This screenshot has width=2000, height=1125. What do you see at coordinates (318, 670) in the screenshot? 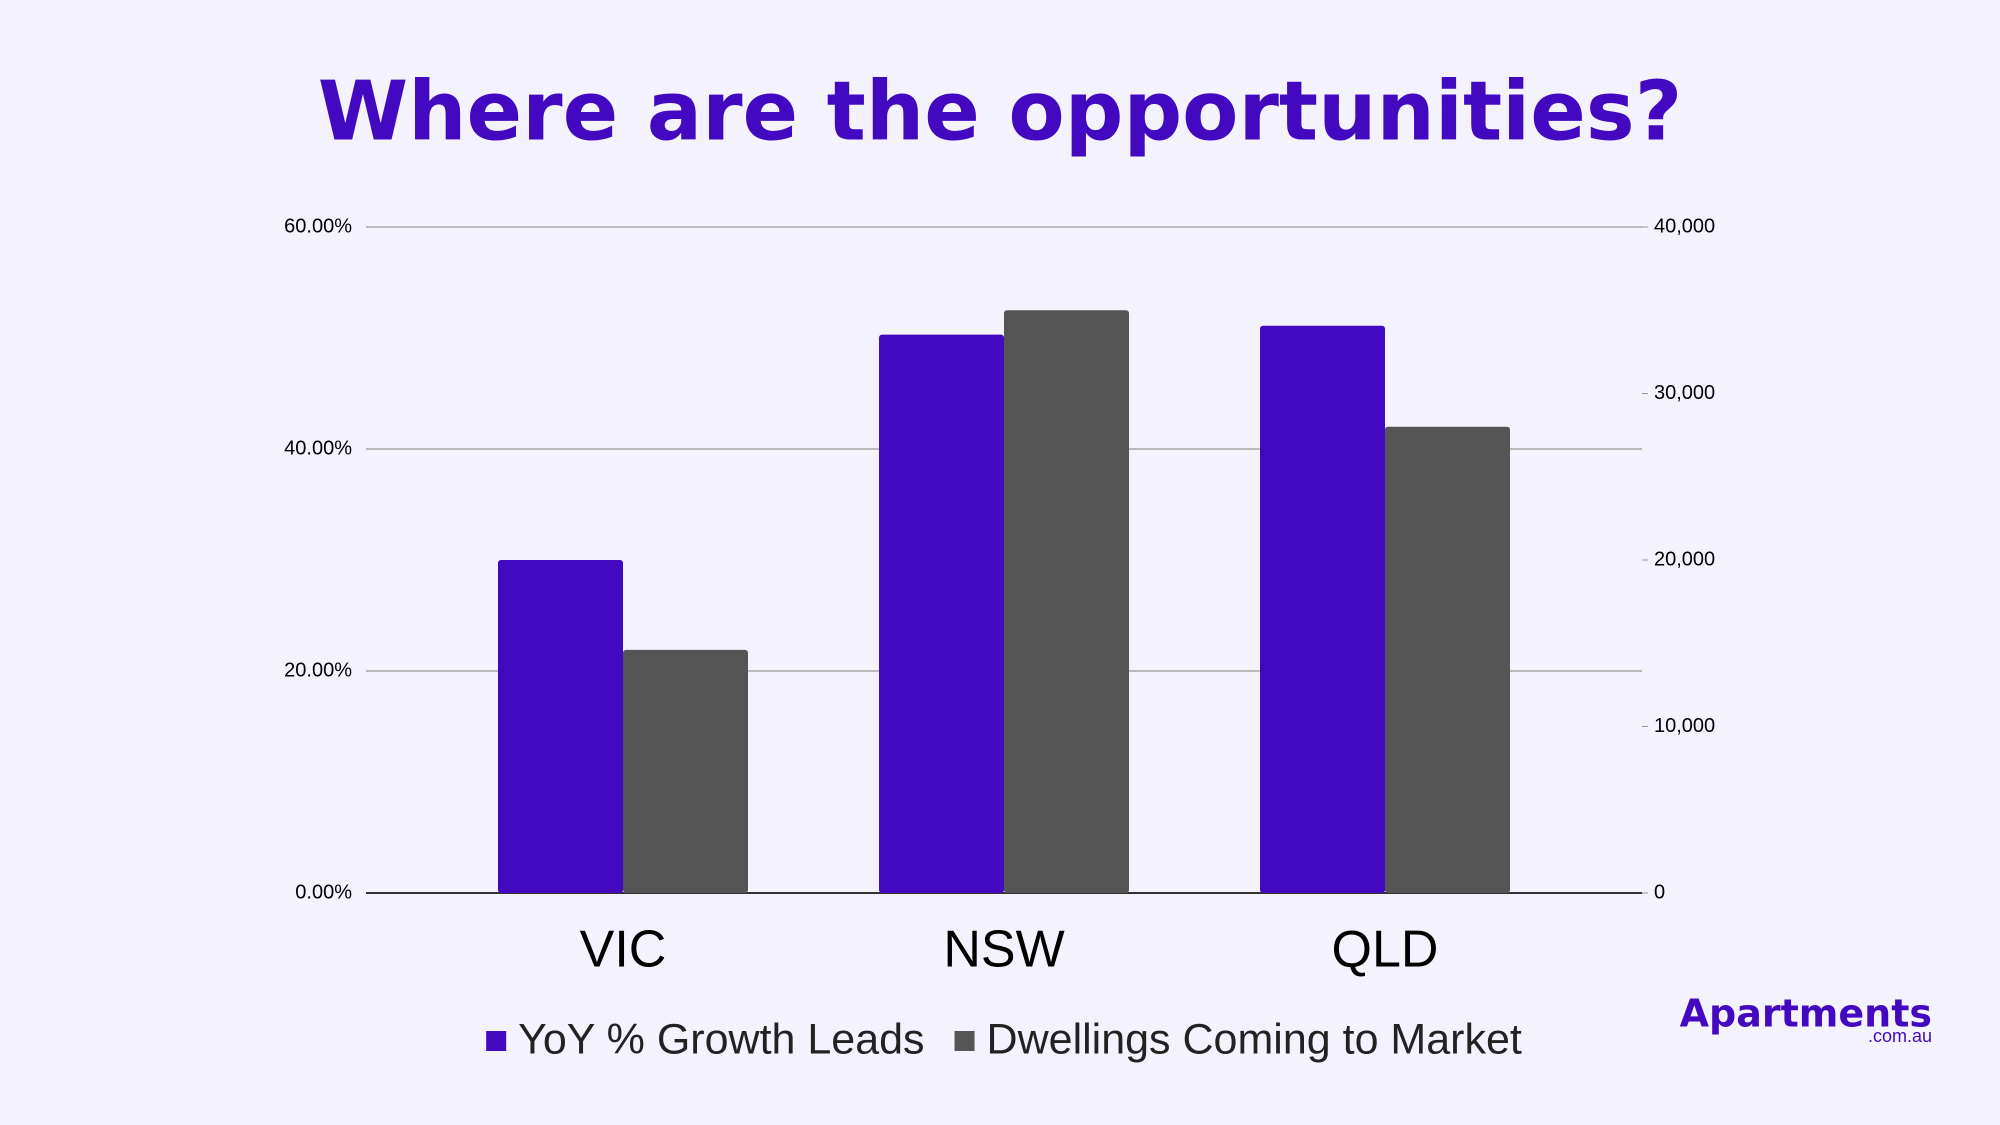
I see `y-tick-label: 20.00%` at bounding box center [318, 670].